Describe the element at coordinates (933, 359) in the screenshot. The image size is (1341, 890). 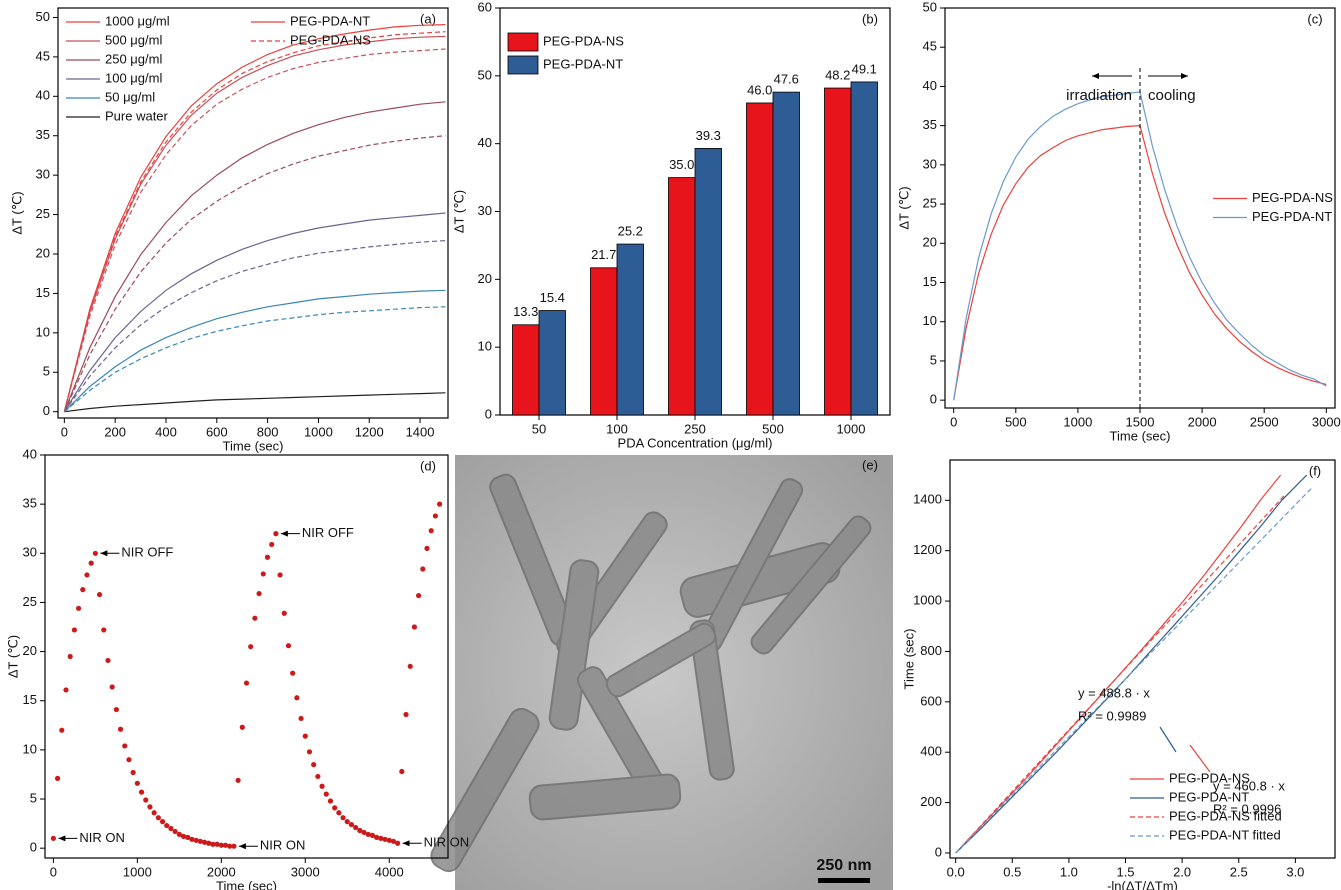
I see `y-tick-label: 5` at that location.